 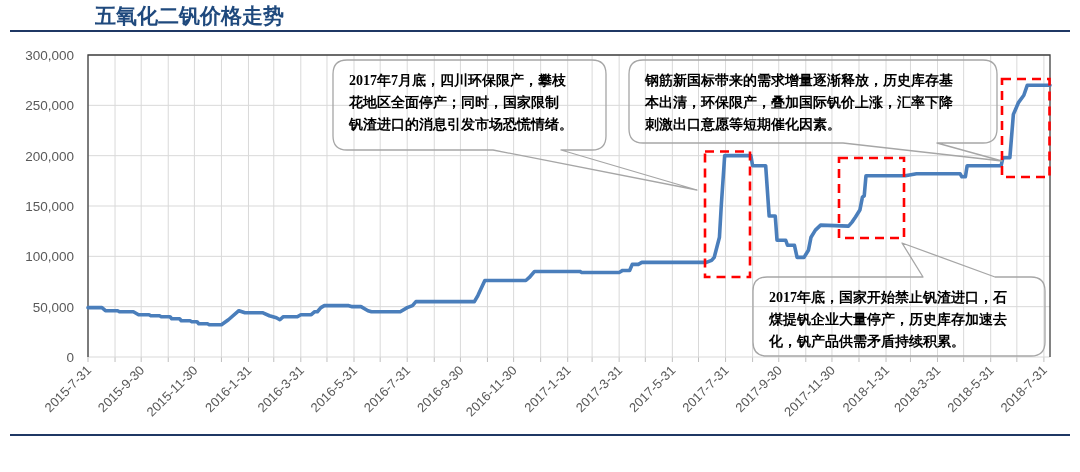 What do you see at coordinates (460, 102) in the screenshot?
I see `annotation: 2017年7月底，四川环保限产，攀枝花地区全面停产；同时，国家限制钒渣进口的消息引发市场恐慌情绪。` at bounding box center [460, 102].